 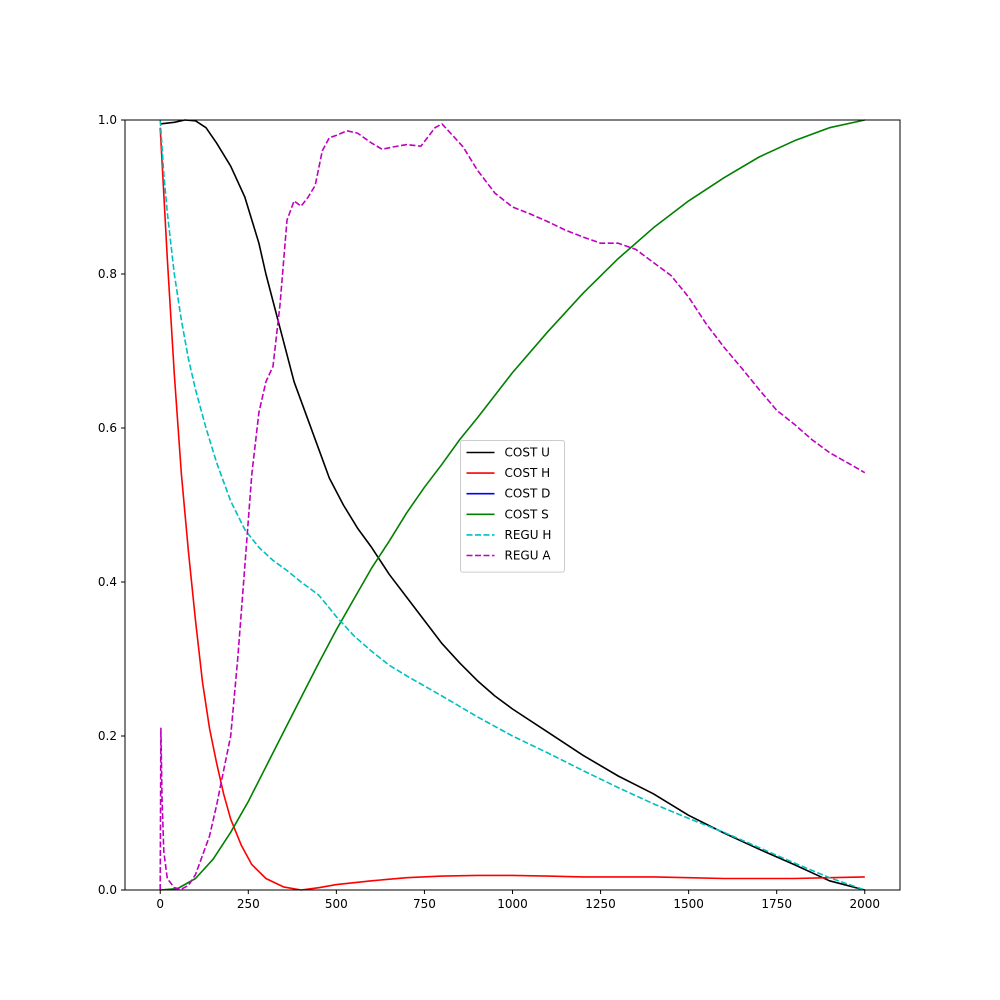 What do you see at coordinates (776, 904) in the screenshot?
I see `x-tick-label: 1750` at bounding box center [776, 904].